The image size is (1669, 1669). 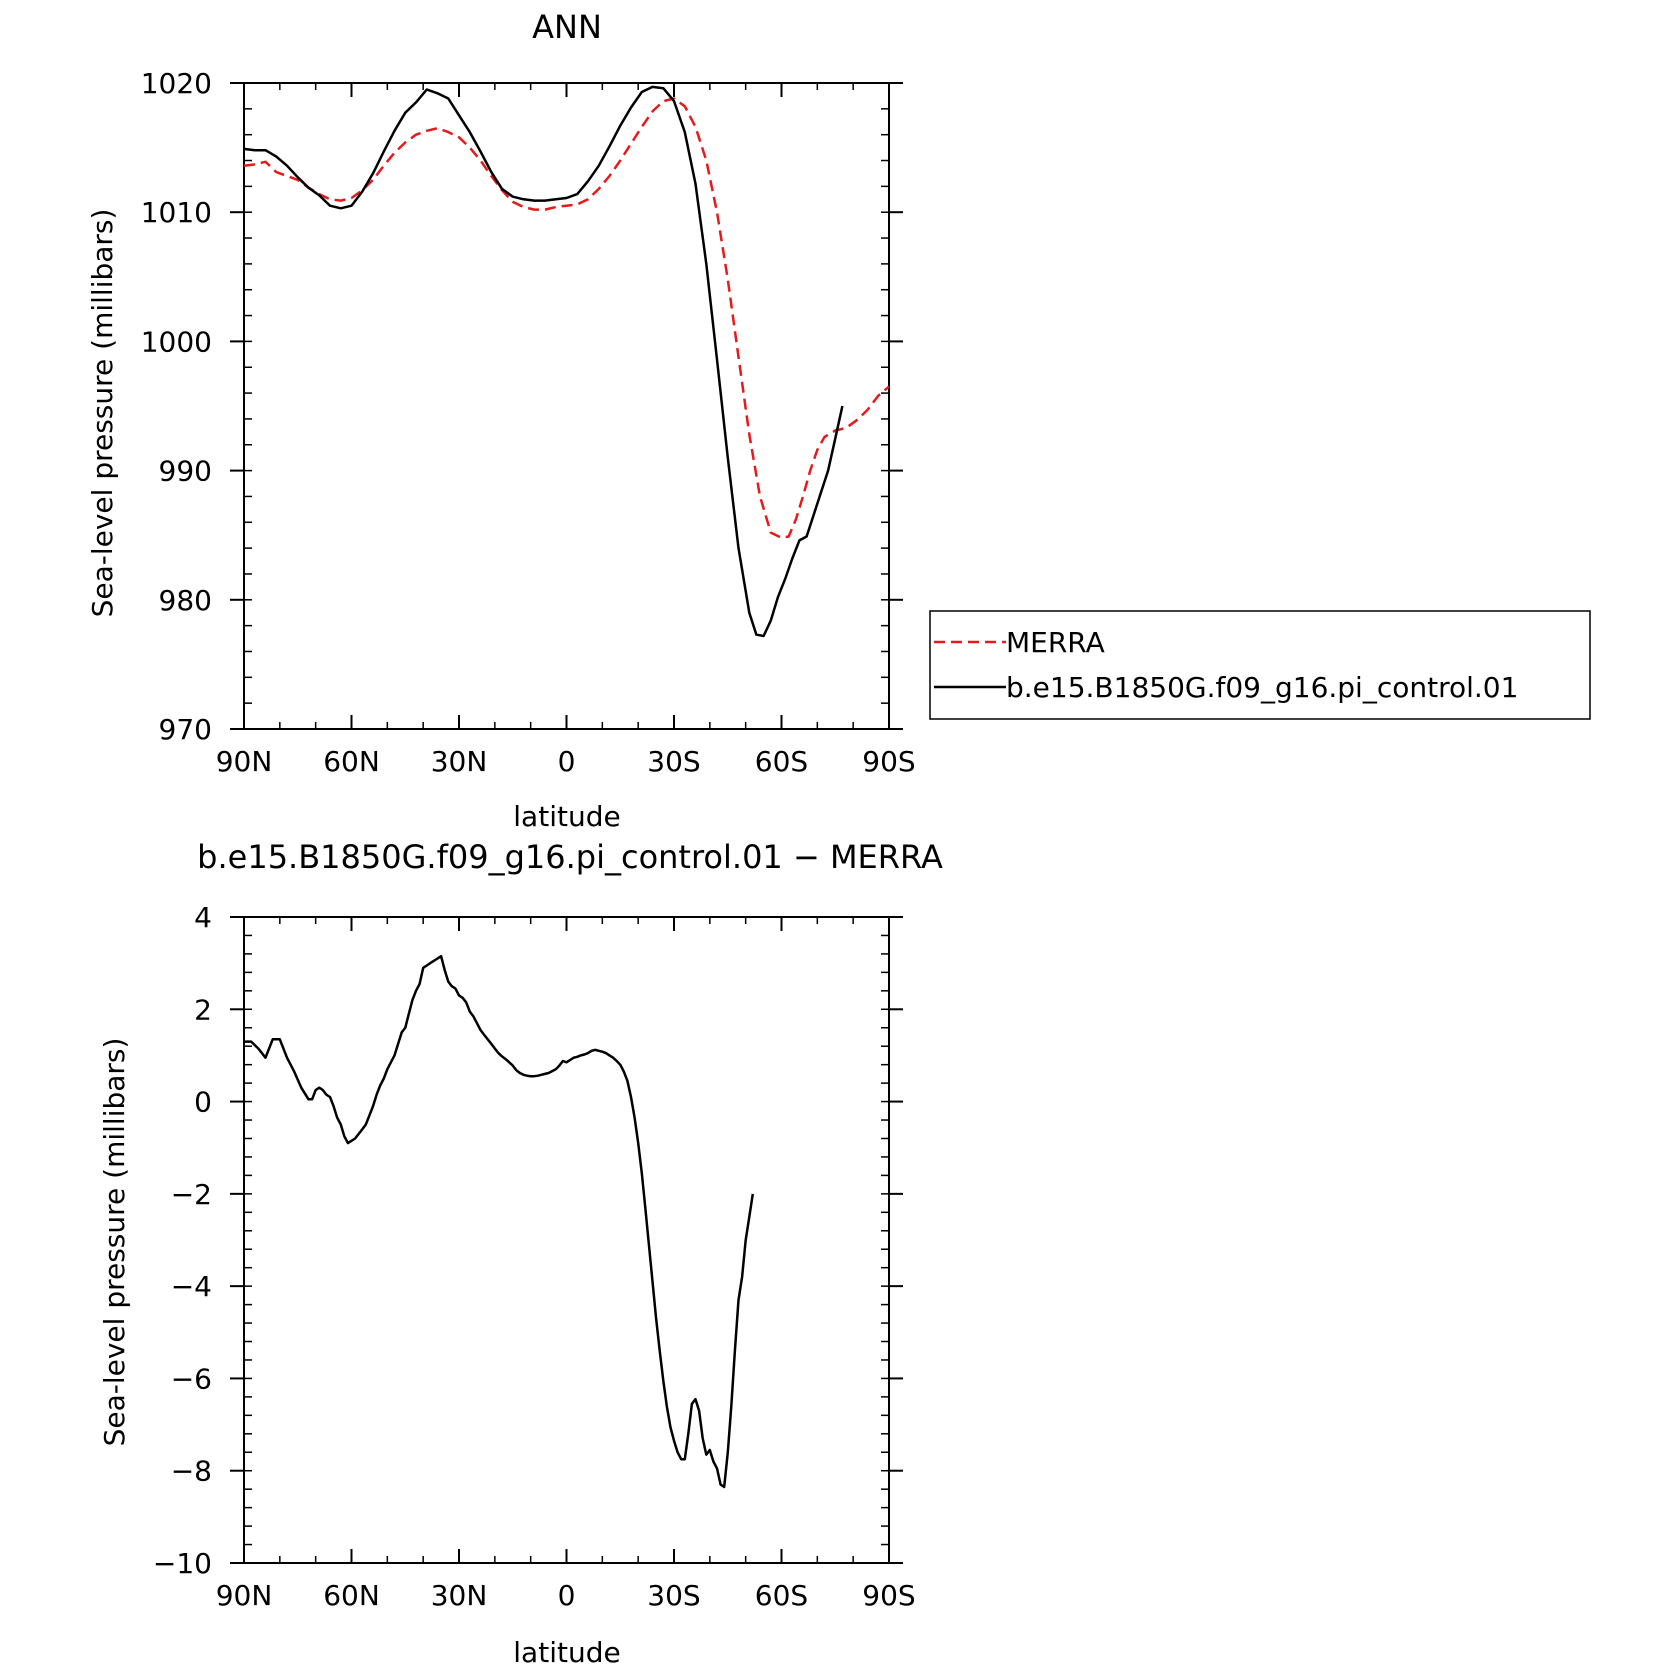 I want to click on chart-title: ANN, so click(x=567, y=27).